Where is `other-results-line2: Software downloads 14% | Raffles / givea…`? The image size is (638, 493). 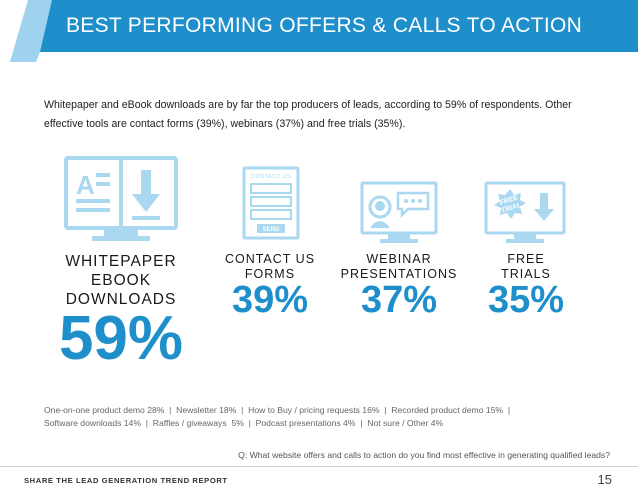
other-results-line2: Software downloads 14% | Raffles / givea… is located at coordinates (244, 423).